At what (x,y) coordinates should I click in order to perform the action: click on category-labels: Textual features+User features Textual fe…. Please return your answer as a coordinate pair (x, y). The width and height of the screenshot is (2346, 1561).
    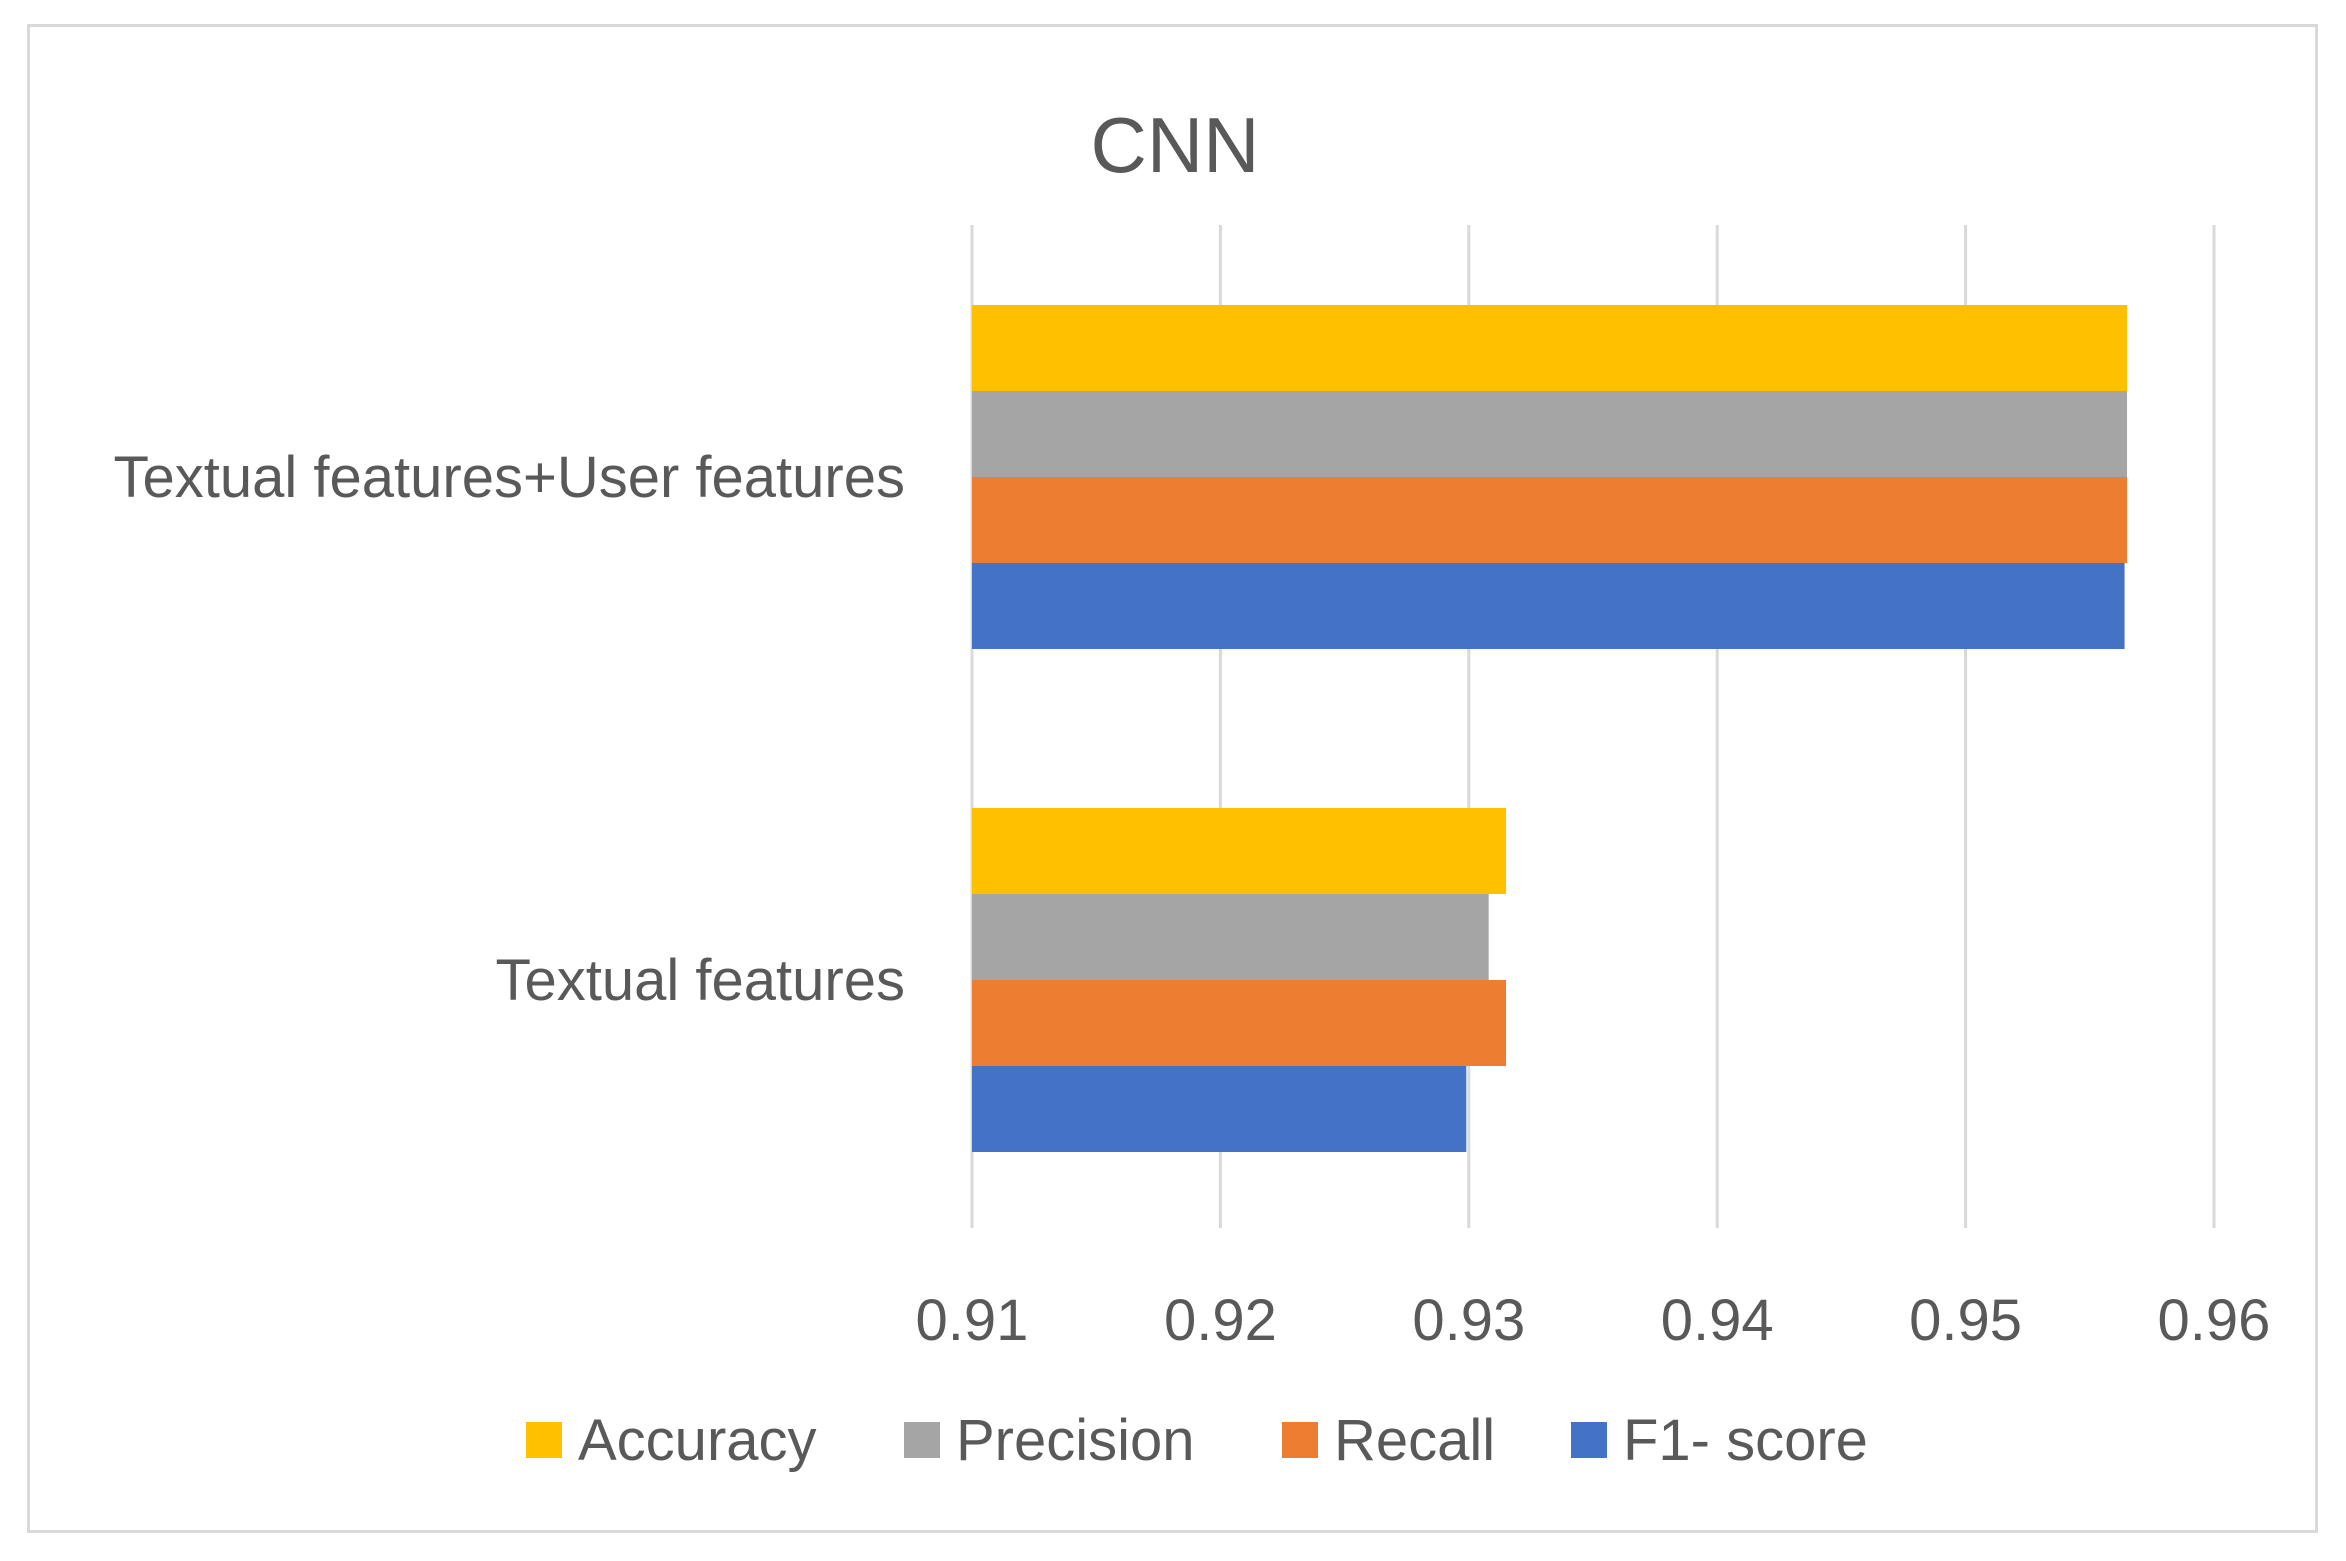
    Looking at the image, I should click on (509, 729).